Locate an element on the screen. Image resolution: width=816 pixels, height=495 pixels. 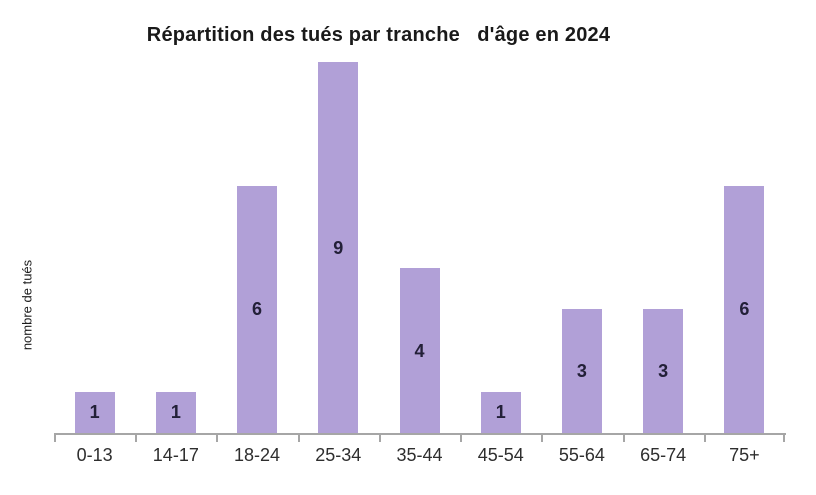
bar-value-label: 4 is located at coordinates (419, 350).